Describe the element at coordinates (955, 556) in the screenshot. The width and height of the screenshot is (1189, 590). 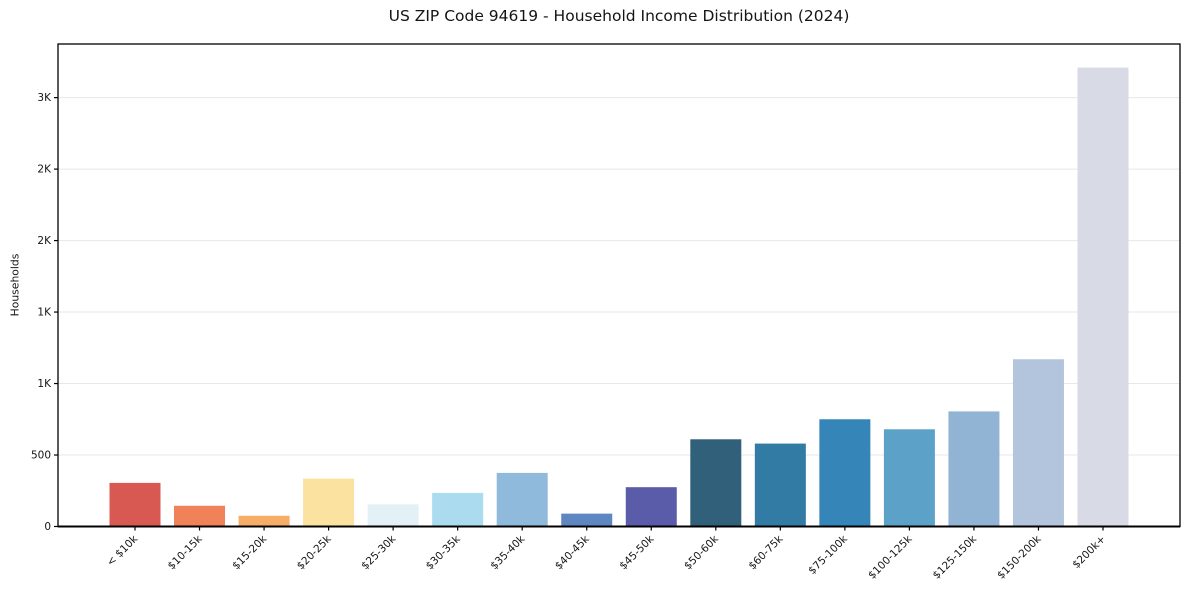
I see `x-tick-label: $125-150k` at that location.